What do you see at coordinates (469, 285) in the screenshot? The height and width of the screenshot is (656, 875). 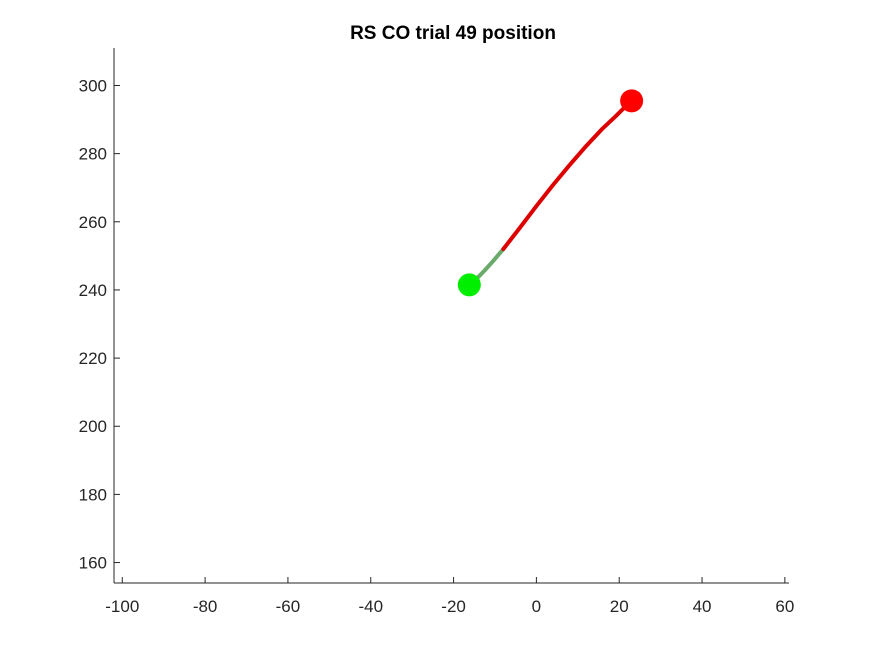 I see `start-marker` at bounding box center [469, 285].